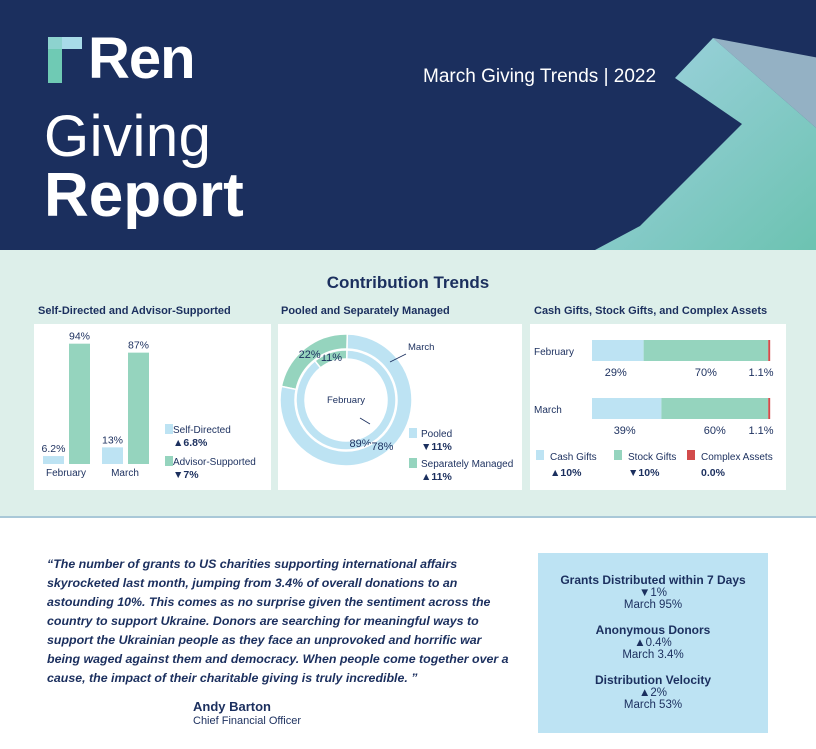  What do you see at coordinates (653, 580) in the screenshot?
I see `stat-title: Grants Distributed within 7 Days` at bounding box center [653, 580].